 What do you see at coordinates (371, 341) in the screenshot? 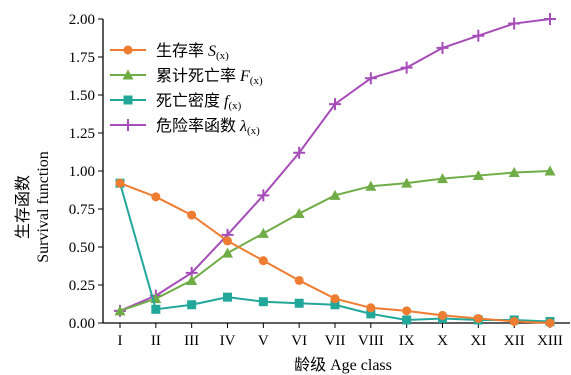
I see `x-tick-label: VIII` at bounding box center [371, 341].